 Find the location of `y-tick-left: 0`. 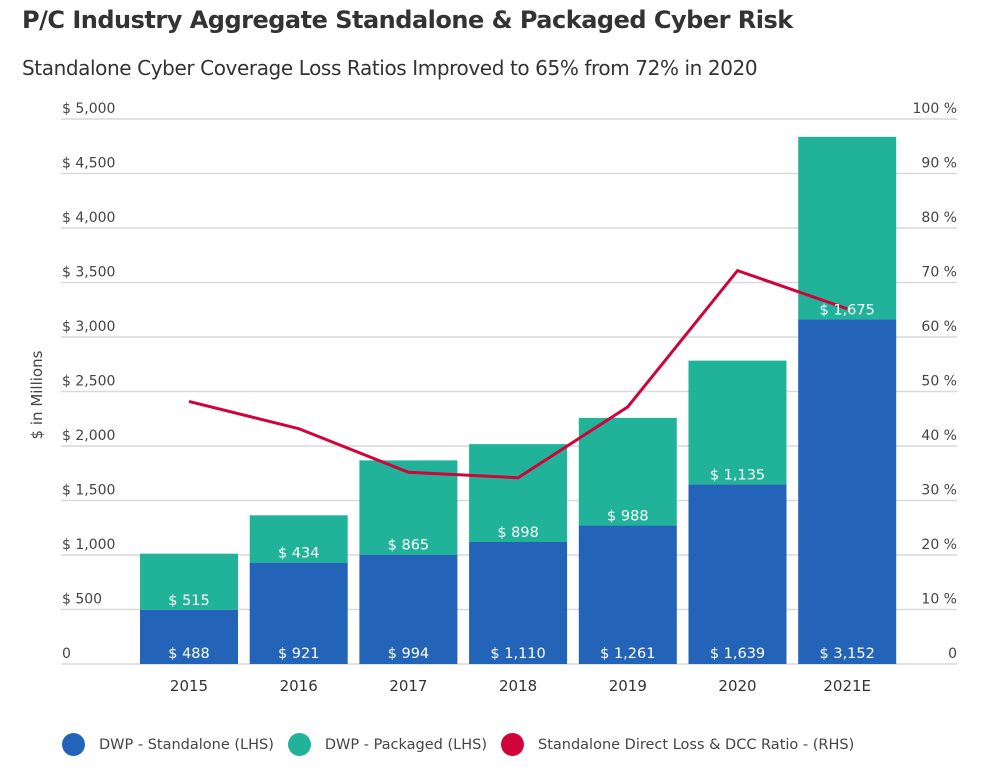

y-tick-left: 0 is located at coordinates (66, 654).